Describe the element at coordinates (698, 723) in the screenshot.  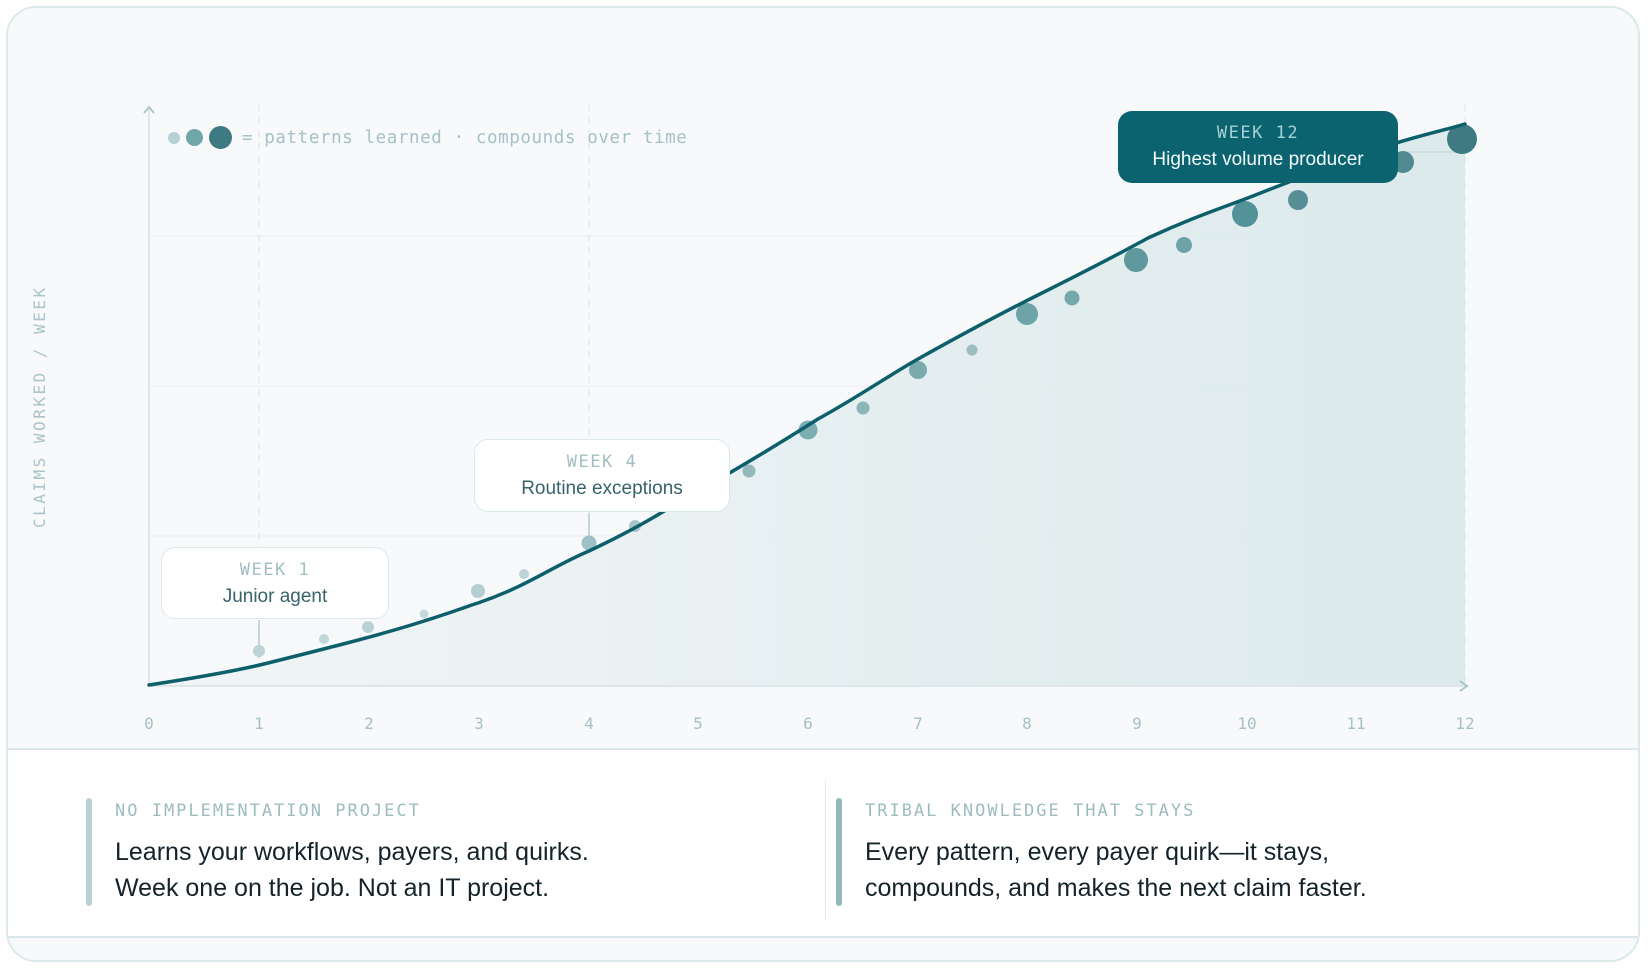
I see `x-tick: 5` at that location.